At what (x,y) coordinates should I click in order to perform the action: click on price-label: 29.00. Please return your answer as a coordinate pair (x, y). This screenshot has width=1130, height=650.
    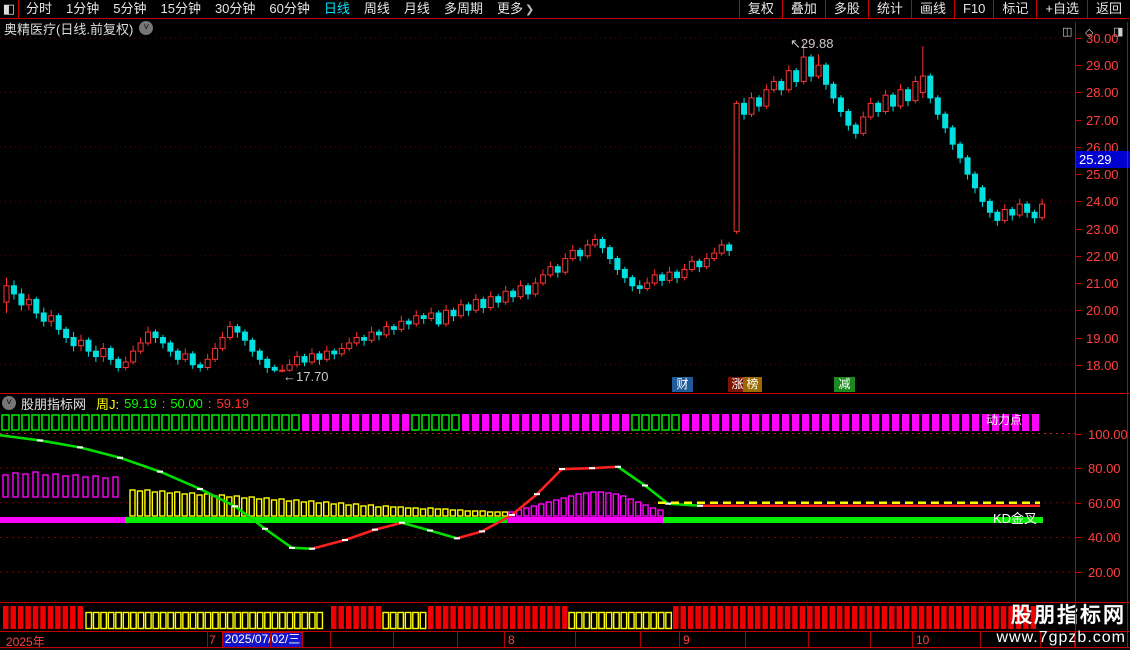
    Looking at the image, I should click on (1102, 66).